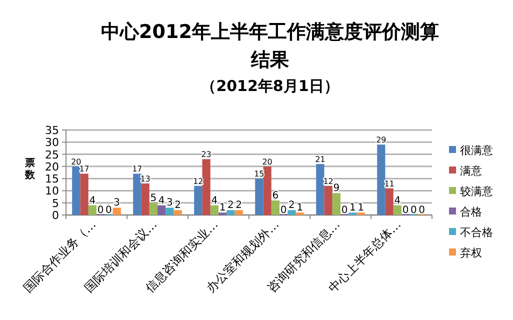 The image size is (513, 320). What do you see at coordinates (145, 179) in the screenshot?
I see `data-label: 13` at bounding box center [145, 179].